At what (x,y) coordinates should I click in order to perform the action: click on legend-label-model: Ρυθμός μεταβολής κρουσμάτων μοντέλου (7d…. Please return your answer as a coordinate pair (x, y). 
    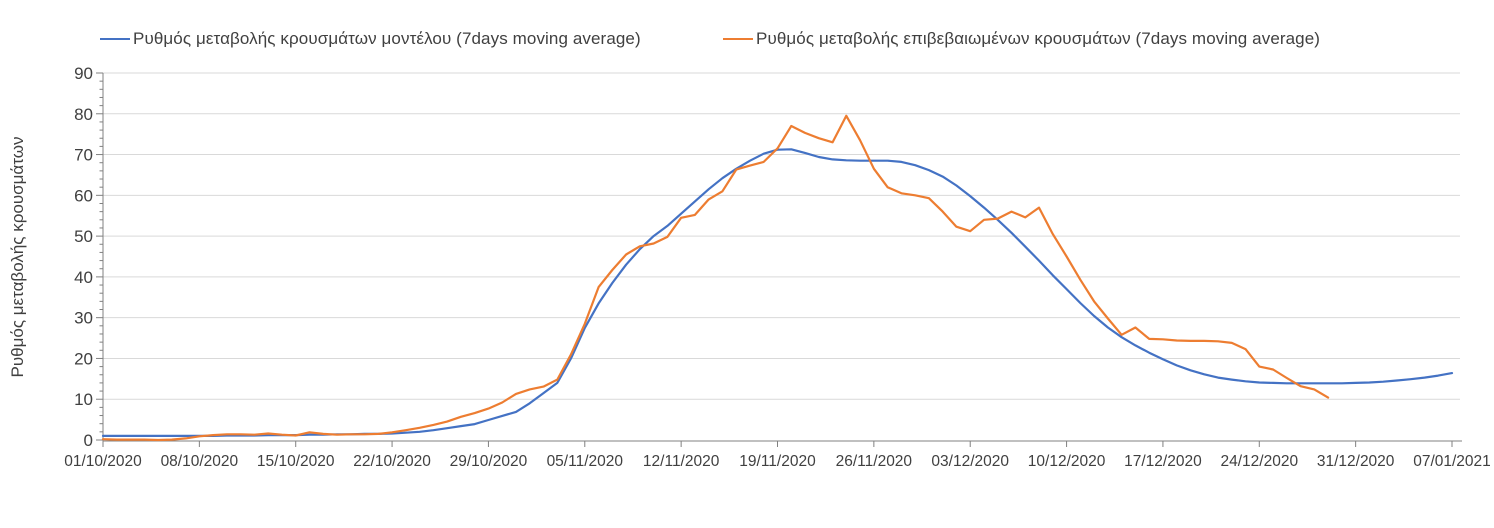
    Looking at the image, I should click on (387, 38).